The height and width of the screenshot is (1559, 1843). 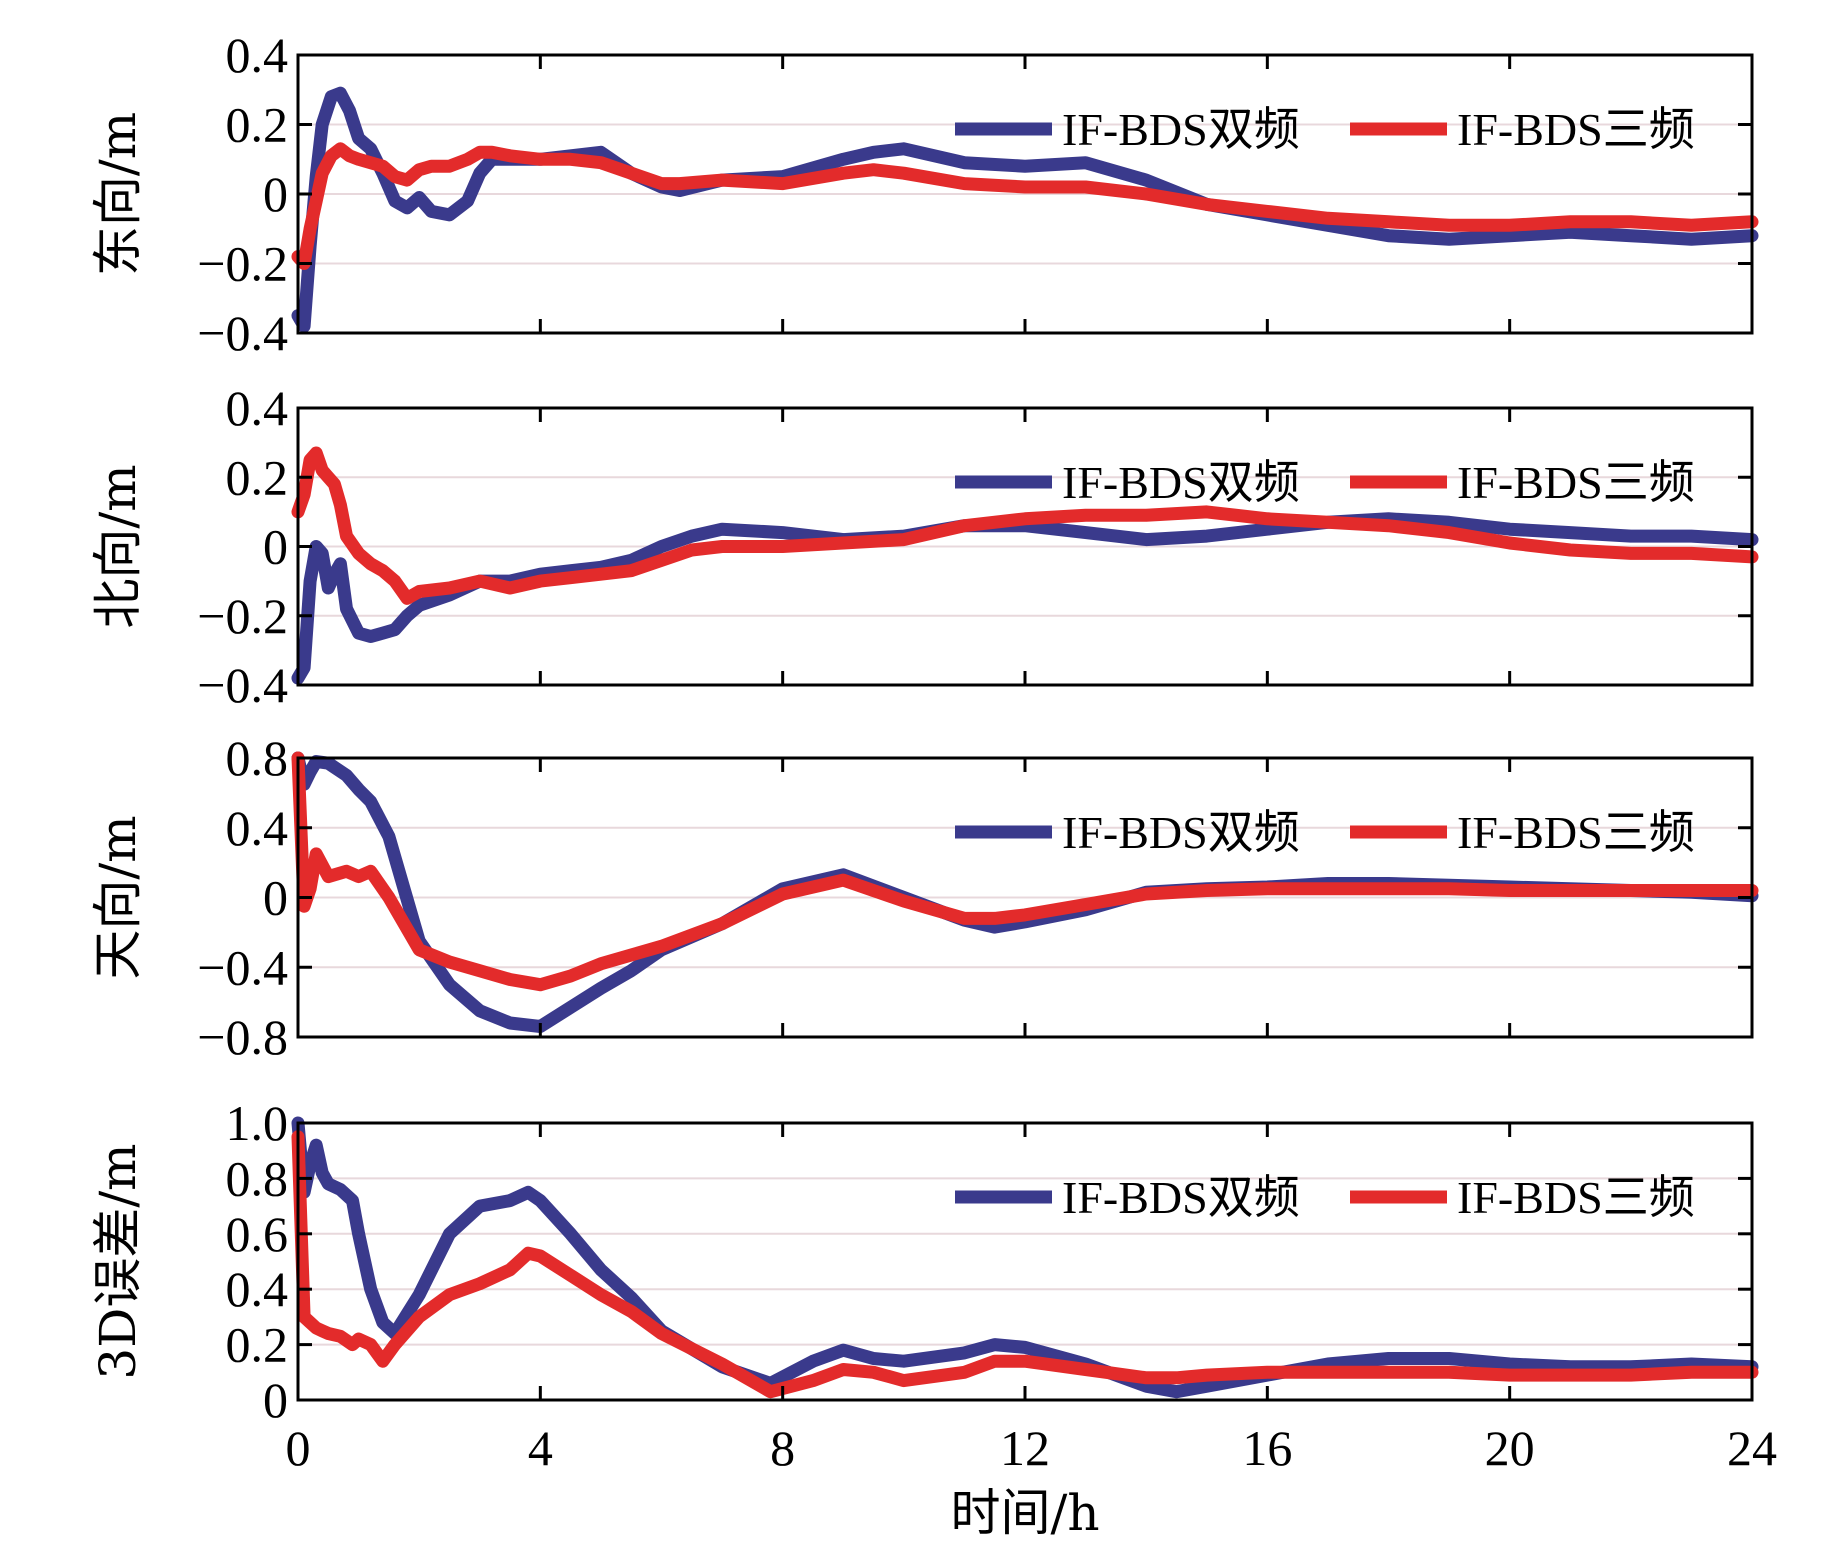 What do you see at coordinates (118, 897) in the screenshot?
I see `y-axis-title: 天向/m` at bounding box center [118, 897].